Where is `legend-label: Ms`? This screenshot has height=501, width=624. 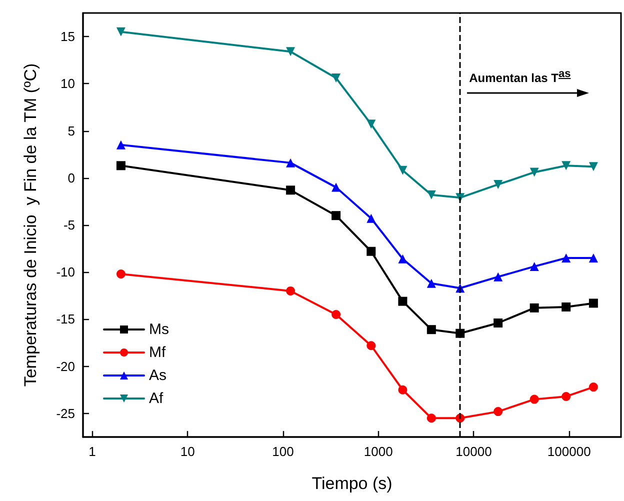
legend-label: Ms is located at coordinates (159, 329).